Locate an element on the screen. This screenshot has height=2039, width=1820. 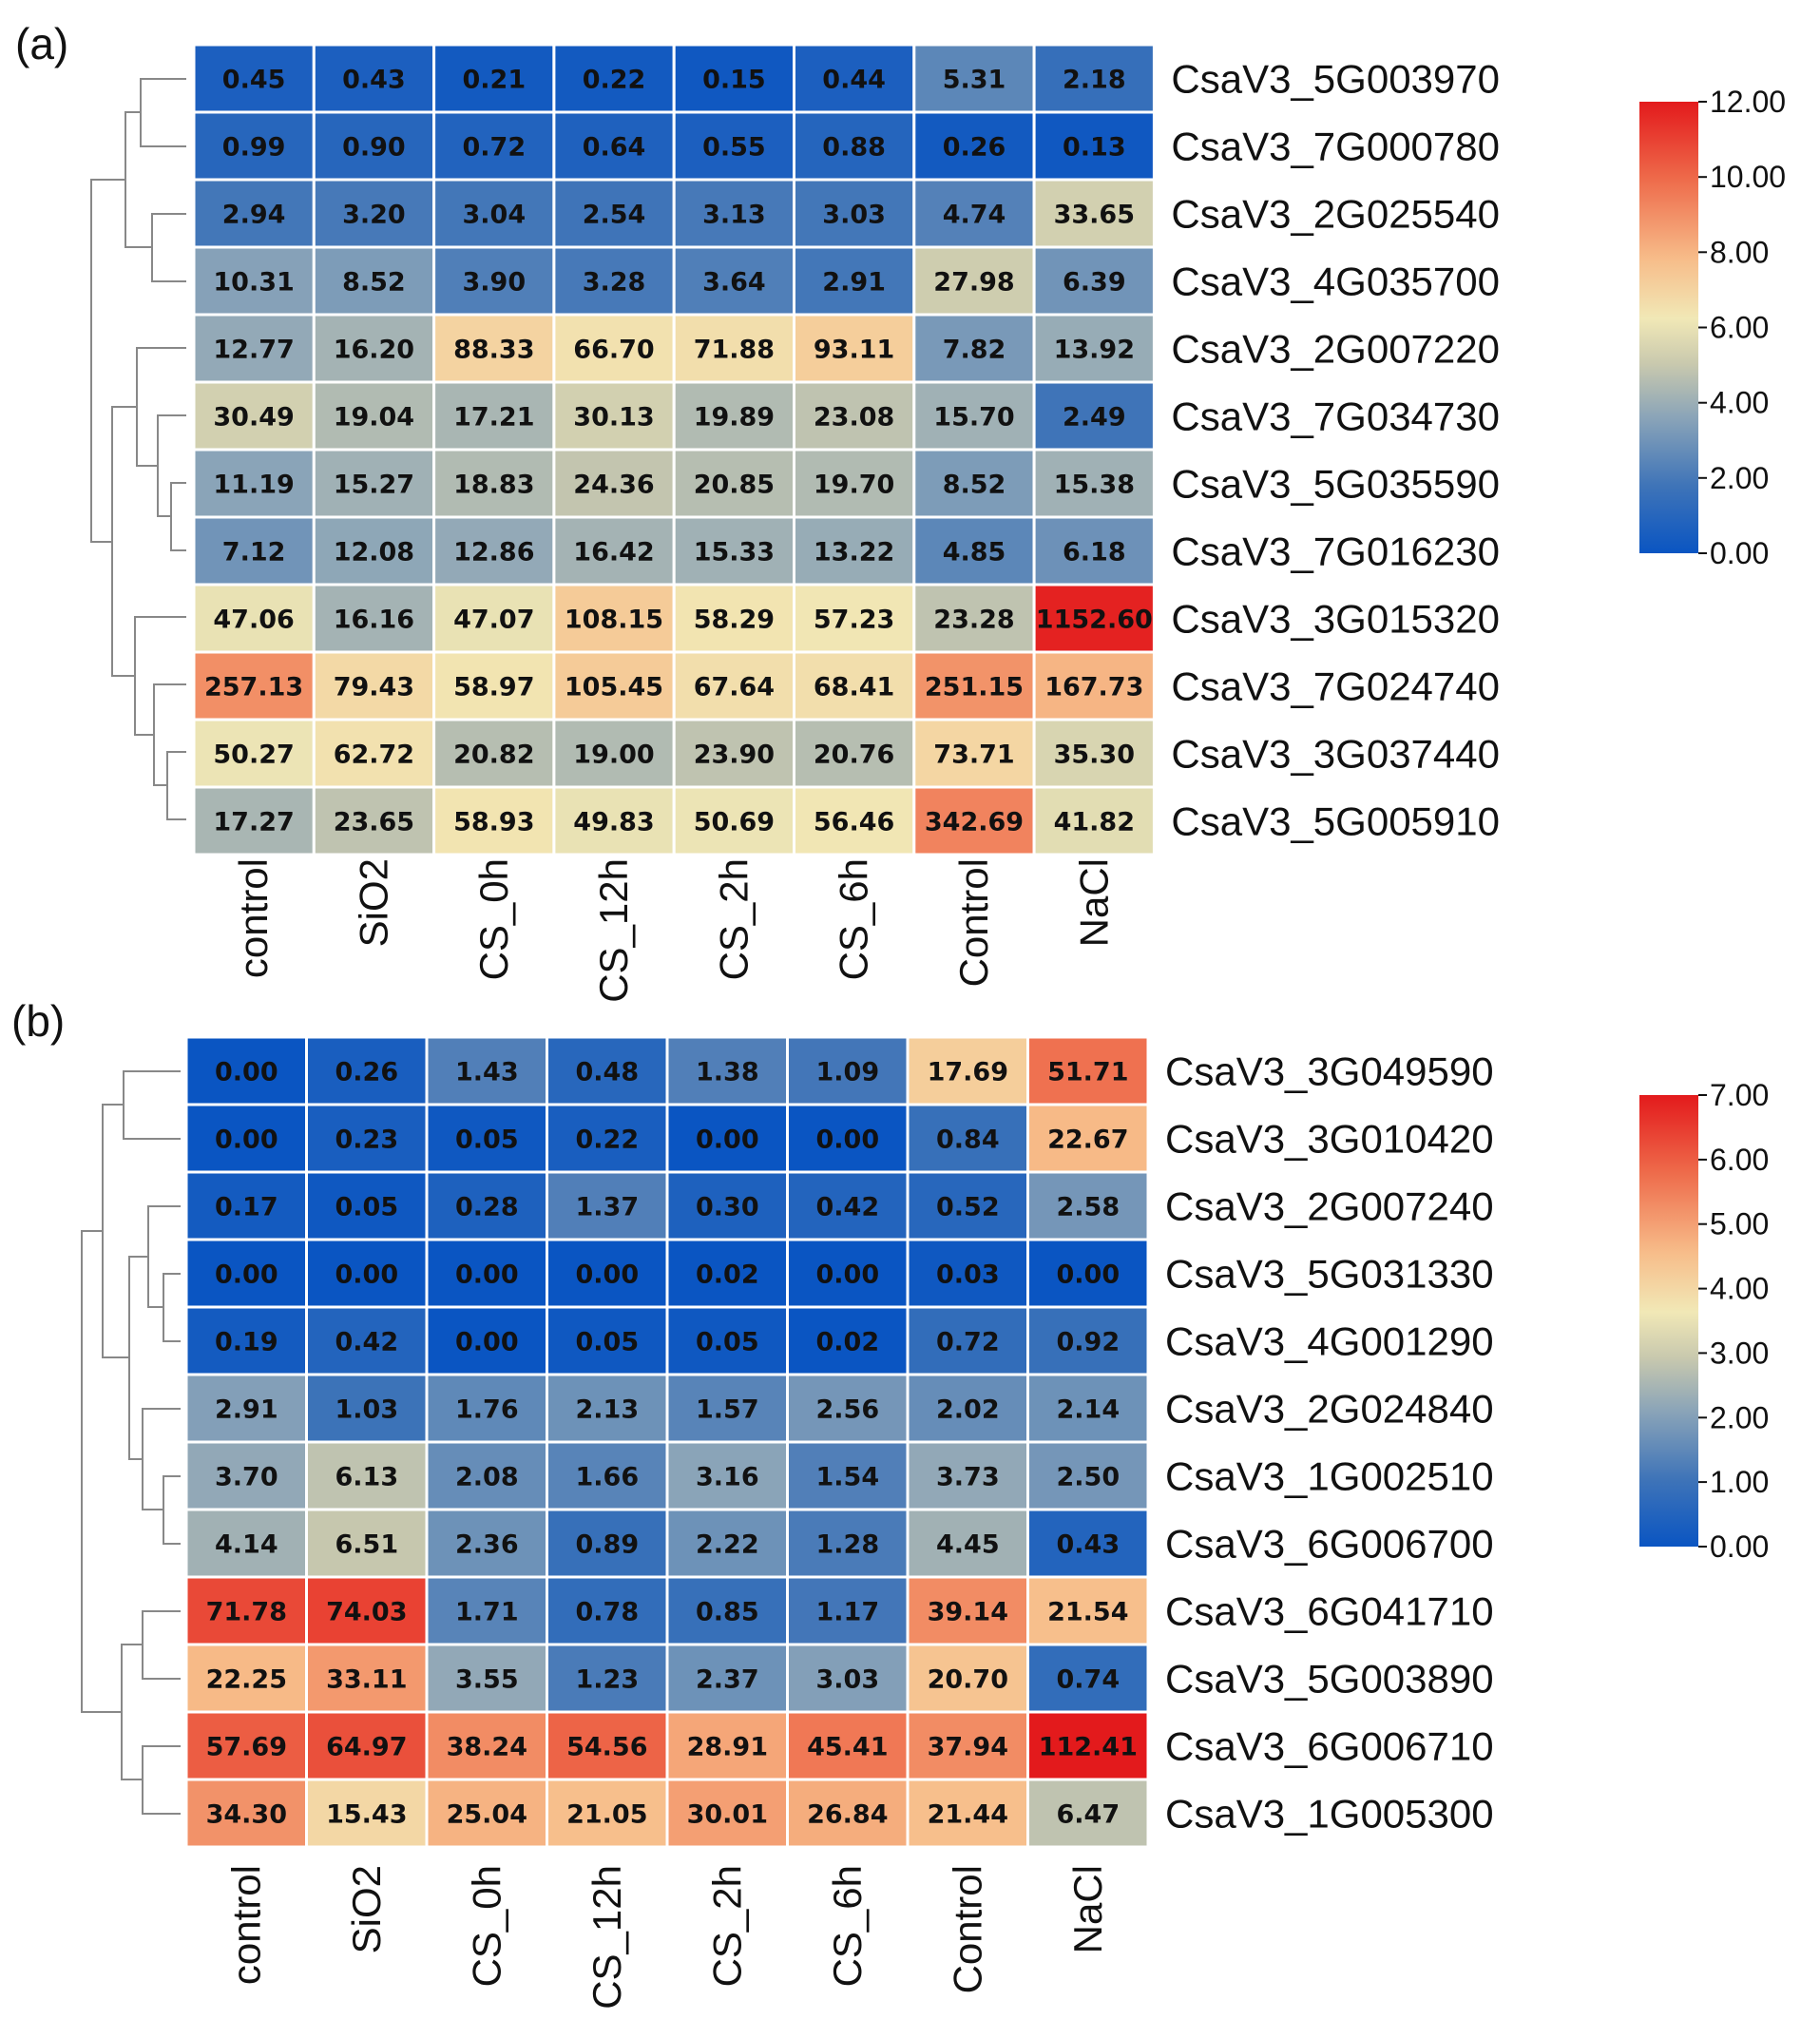
heatmap-b-row-label: CsaV3_5G003890 is located at coordinates (1329, 1679).